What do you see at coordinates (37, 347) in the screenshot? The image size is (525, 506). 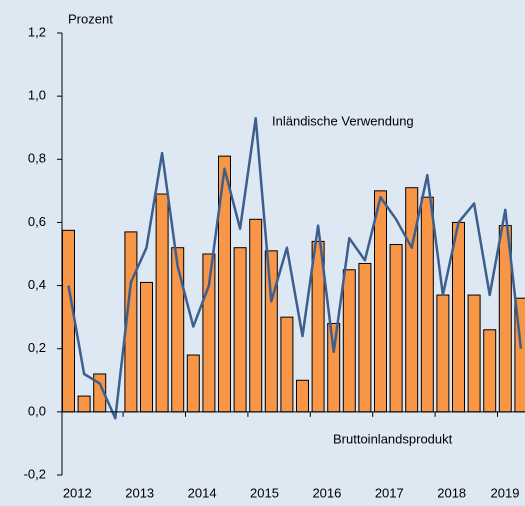 I see `y-tick-label: 0,2` at bounding box center [37, 347].